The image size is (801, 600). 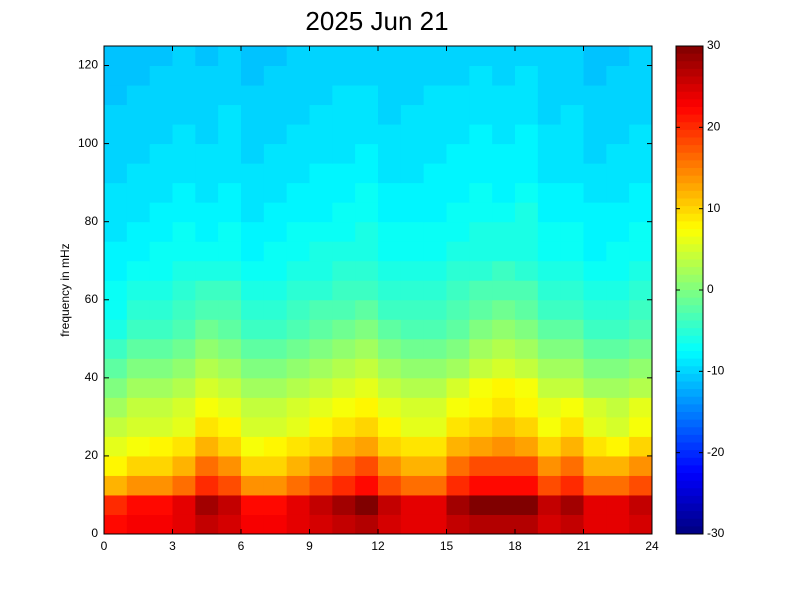 I want to click on y-tick-label: 0, so click(x=94, y=533).